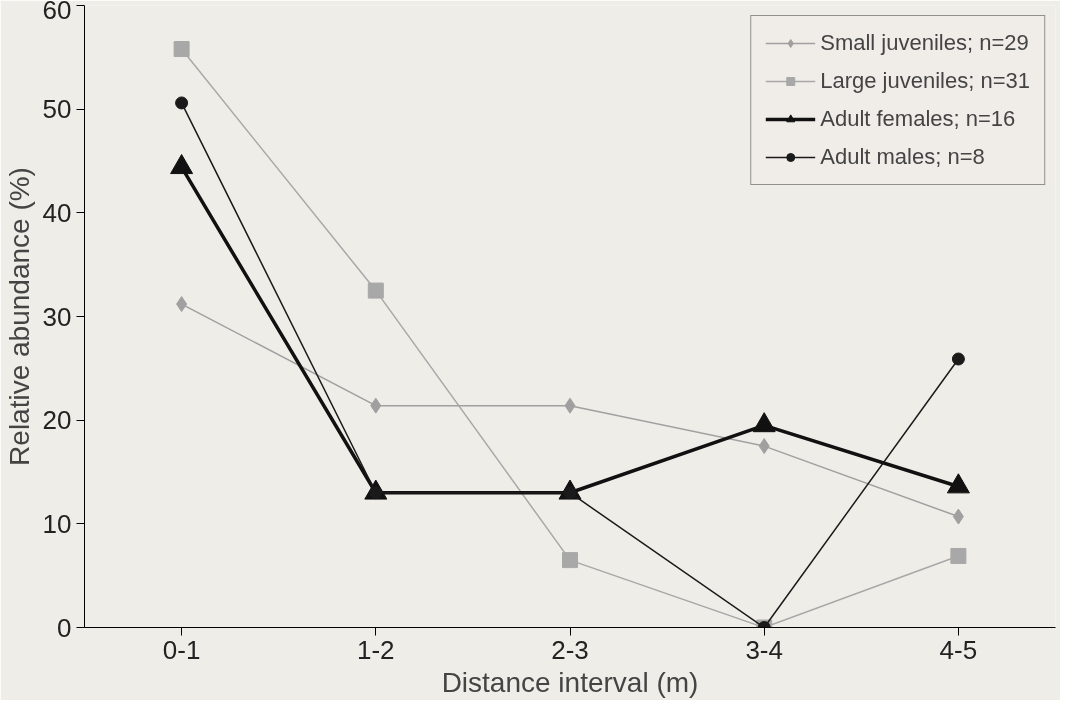  What do you see at coordinates (570, 649) in the screenshot?
I see `x-tick-label: 2-3` at bounding box center [570, 649].